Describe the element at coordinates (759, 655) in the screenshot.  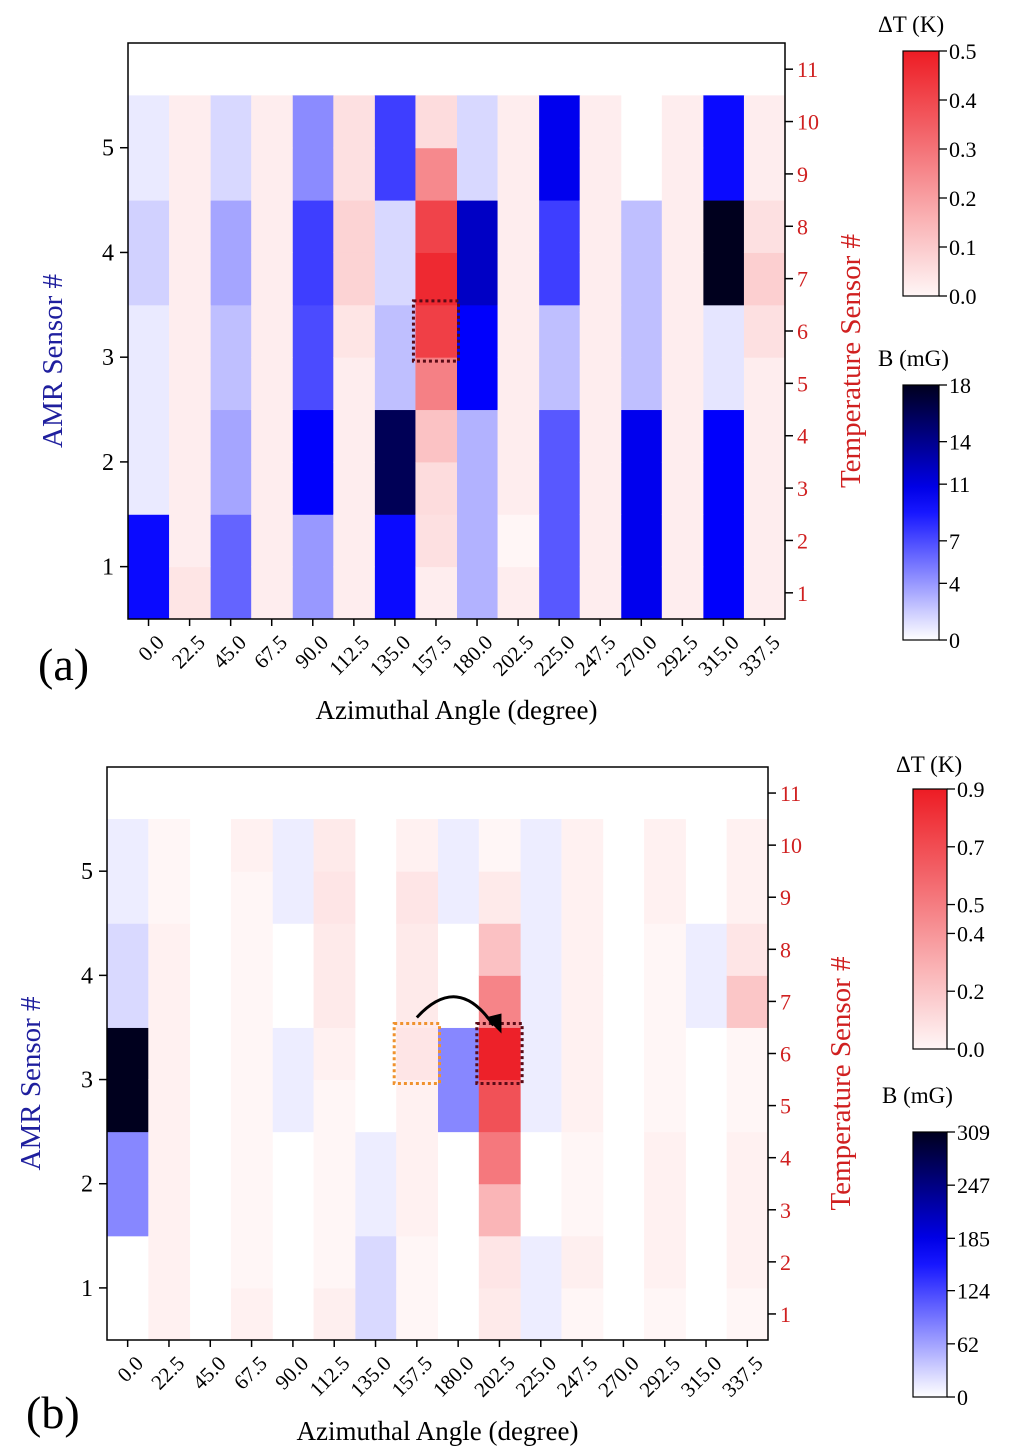
I see `x-tick-label: 337.5` at that location.